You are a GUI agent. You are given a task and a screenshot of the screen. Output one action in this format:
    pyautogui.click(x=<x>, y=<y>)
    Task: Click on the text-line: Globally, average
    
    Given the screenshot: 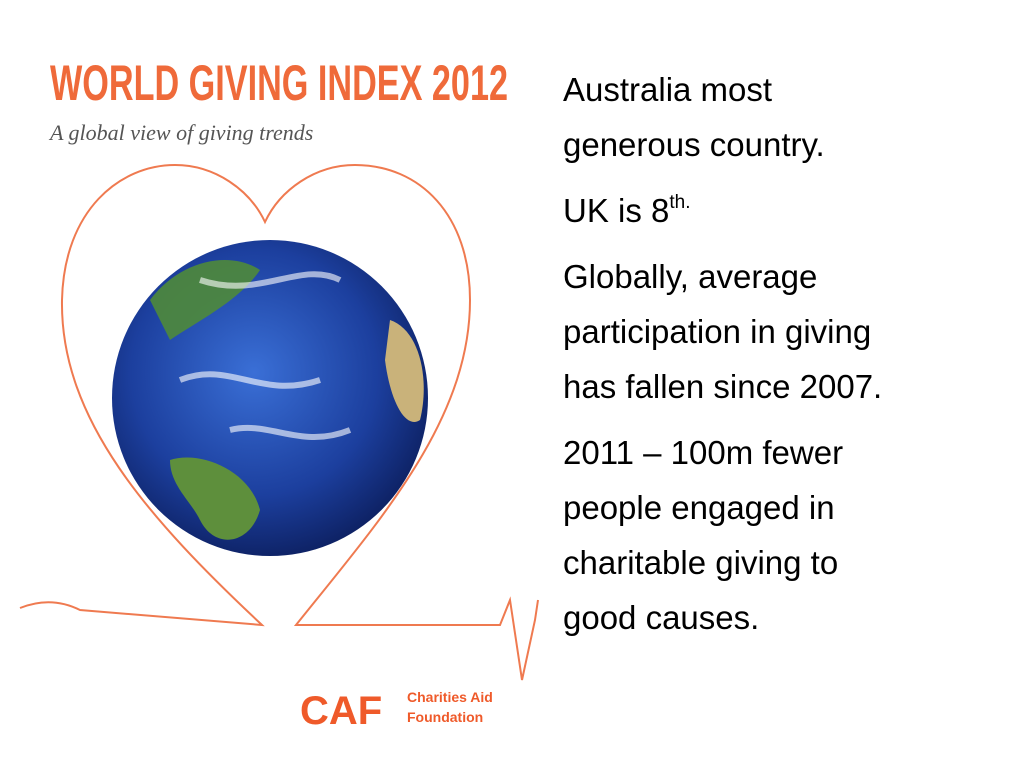 What is the action you would take?
    pyautogui.click(x=788, y=276)
    